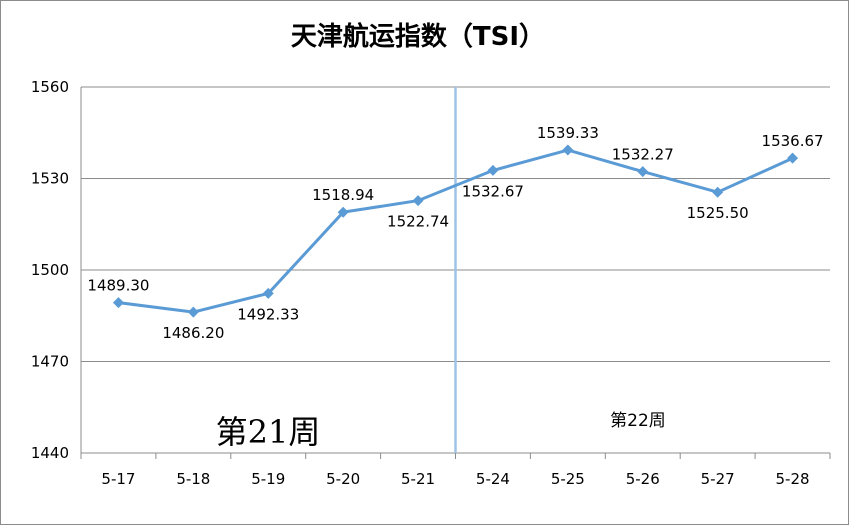 The width and height of the screenshot is (849, 525). I want to click on data-label: 1532.67, so click(493, 191).